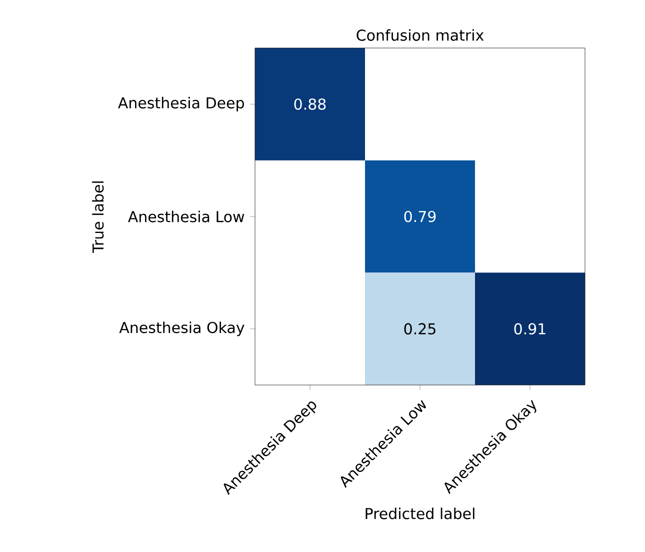 This screenshot has height=552, width=645. I want to click on y-tick-label: Anesthesia Deep, so click(181, 104).